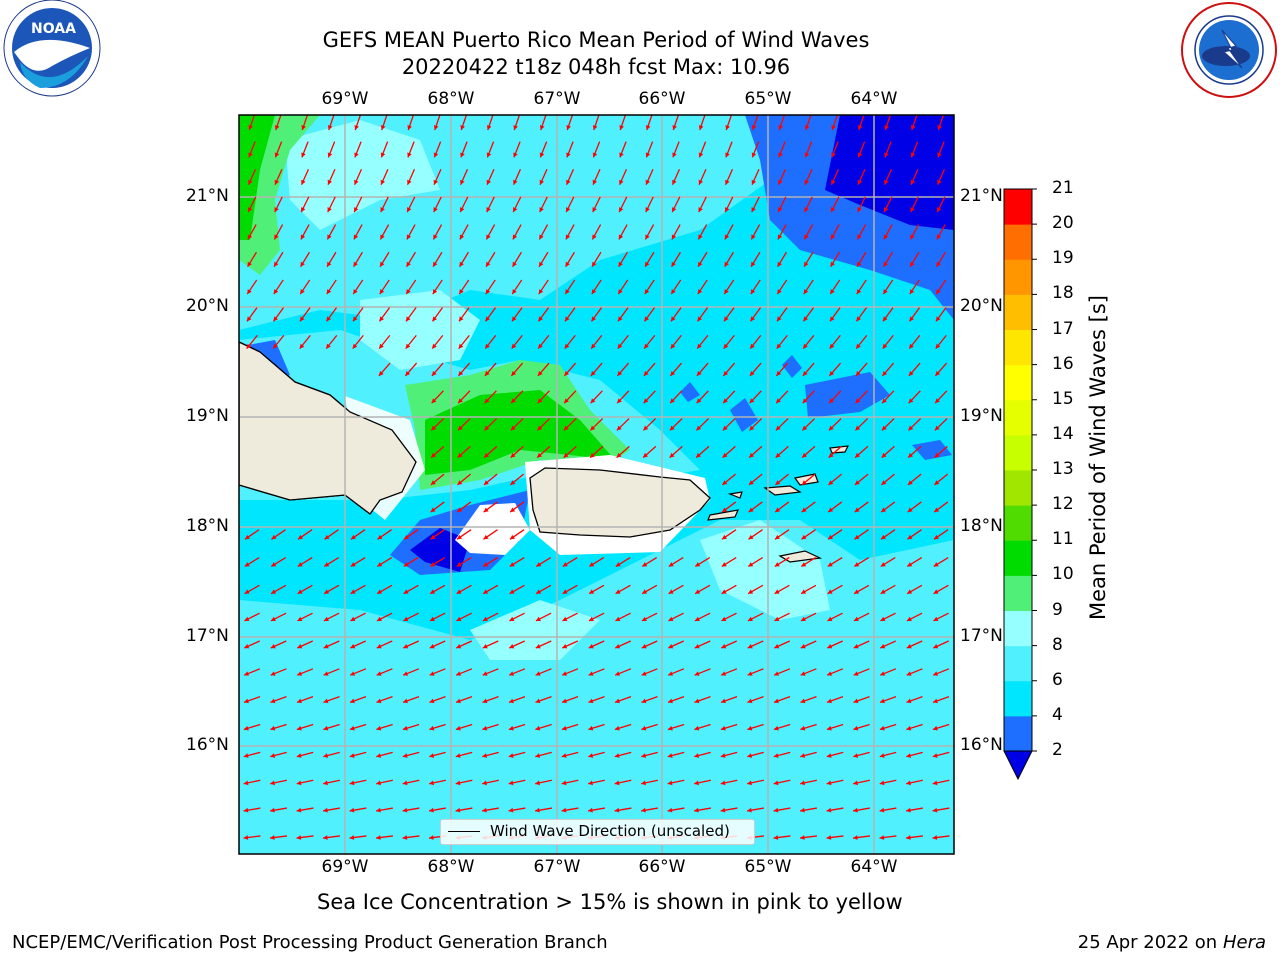  What do you see at coordinates (1057, 750) in the screenshot?
I see `colorbar-tick-label: 2` at bounding box center [1057, 750].